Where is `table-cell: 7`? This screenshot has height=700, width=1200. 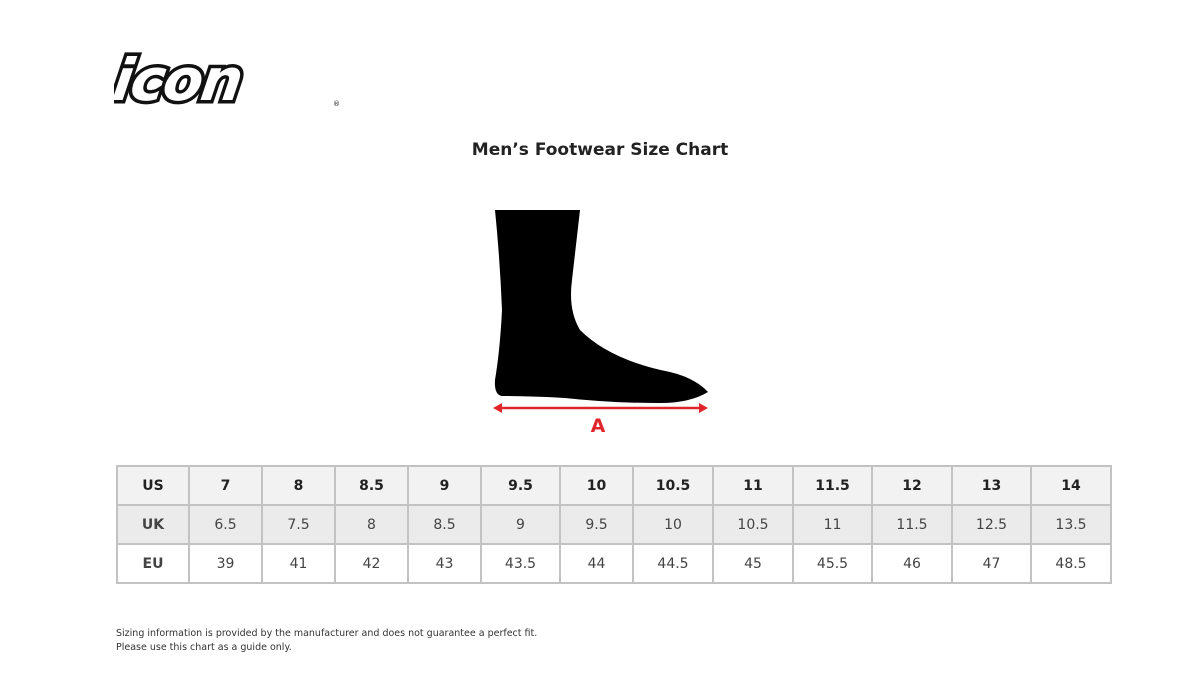
table-cell: 7 is located at coordinates (225, 485).